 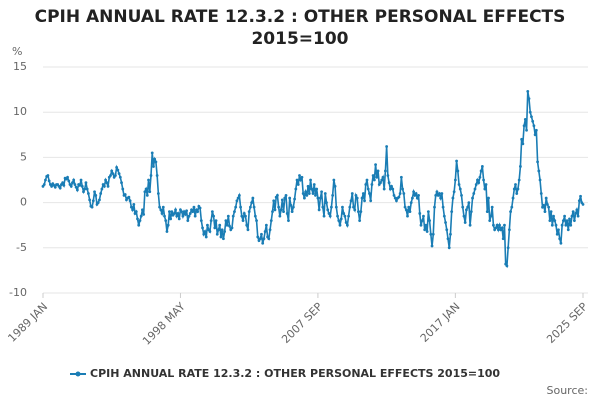 I want to click on source: Source:, so click(x=568, y=390).